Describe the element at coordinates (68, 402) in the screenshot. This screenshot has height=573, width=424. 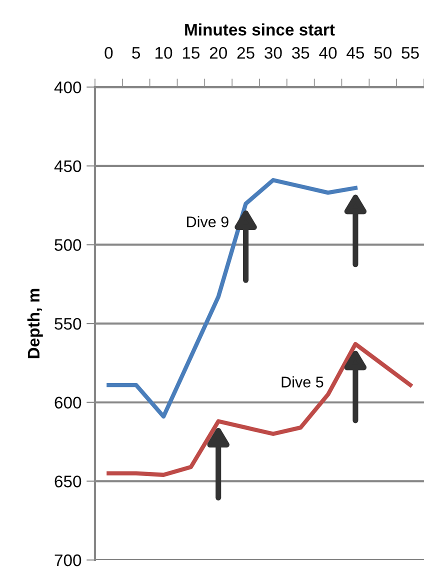
I see `y-tick-label: 600` at that location.